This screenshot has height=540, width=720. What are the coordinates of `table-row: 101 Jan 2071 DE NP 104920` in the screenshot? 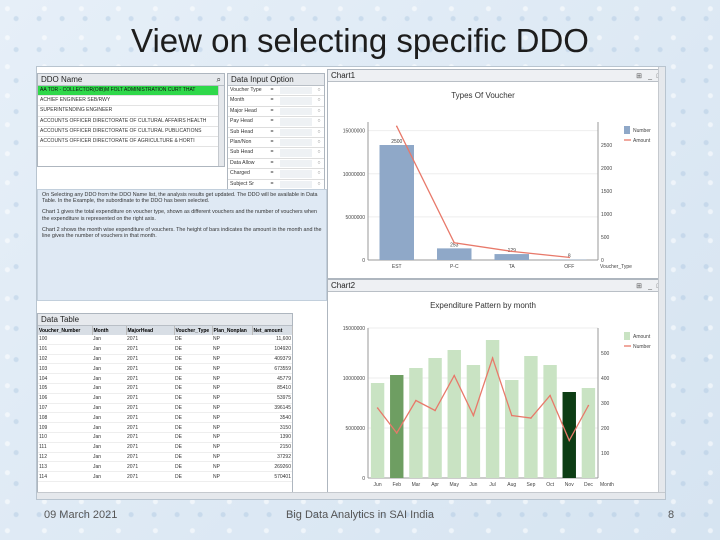 It's located at (165, 349).